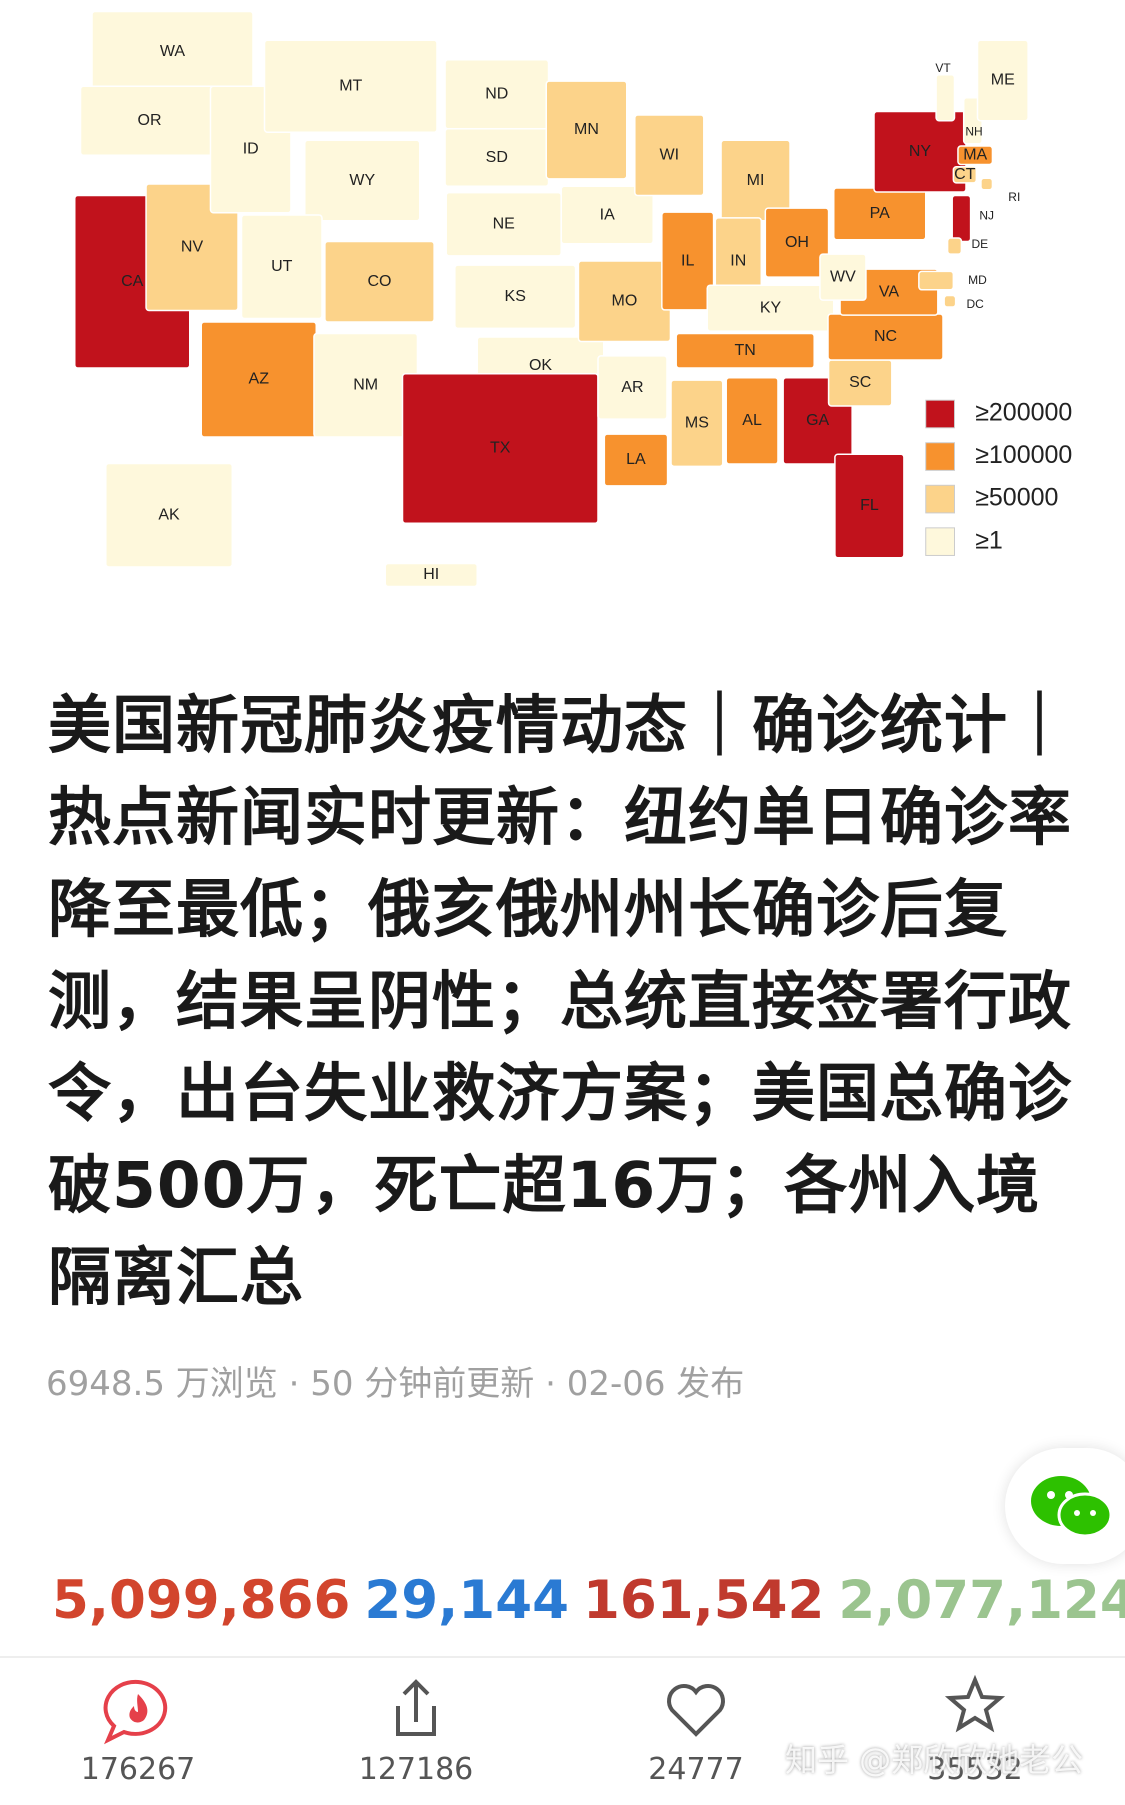 Image resolution: width=1125 pixels, height=1805 pixels. Describe the element at coordinates (1014, 197) in the screenshot. I see `state-label: RI` at that location.